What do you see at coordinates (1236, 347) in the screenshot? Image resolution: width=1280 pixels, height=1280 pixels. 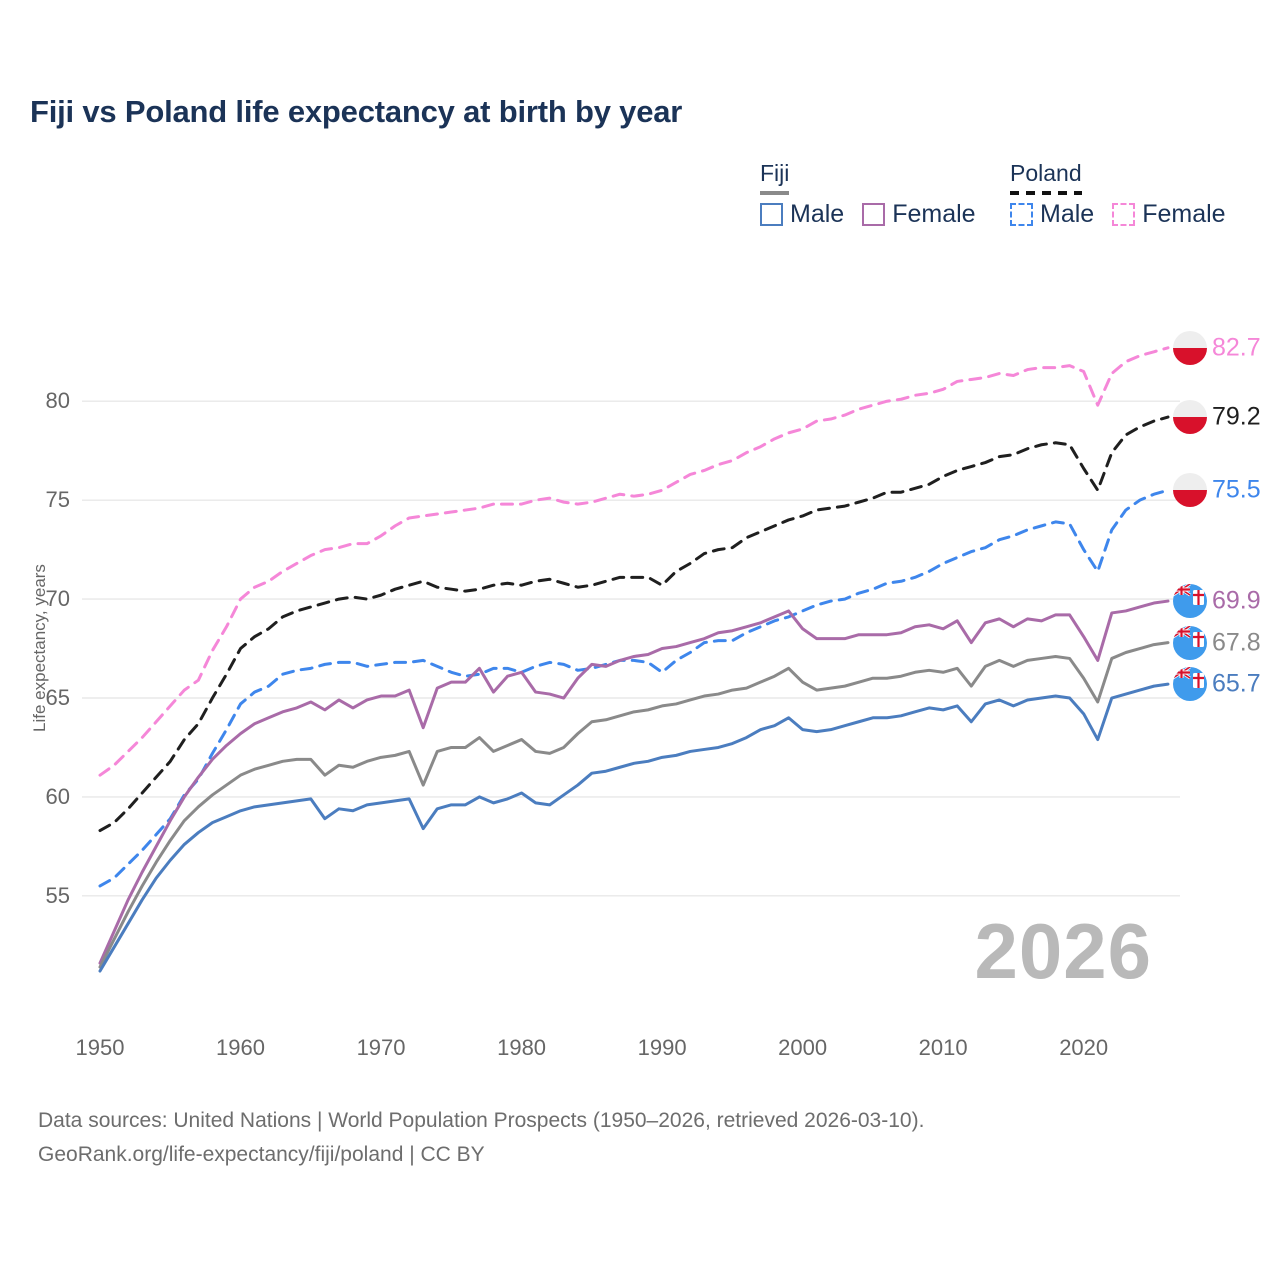 I see `end-value-label-poland-female: 82.7` at bounding box center [1236, 347].